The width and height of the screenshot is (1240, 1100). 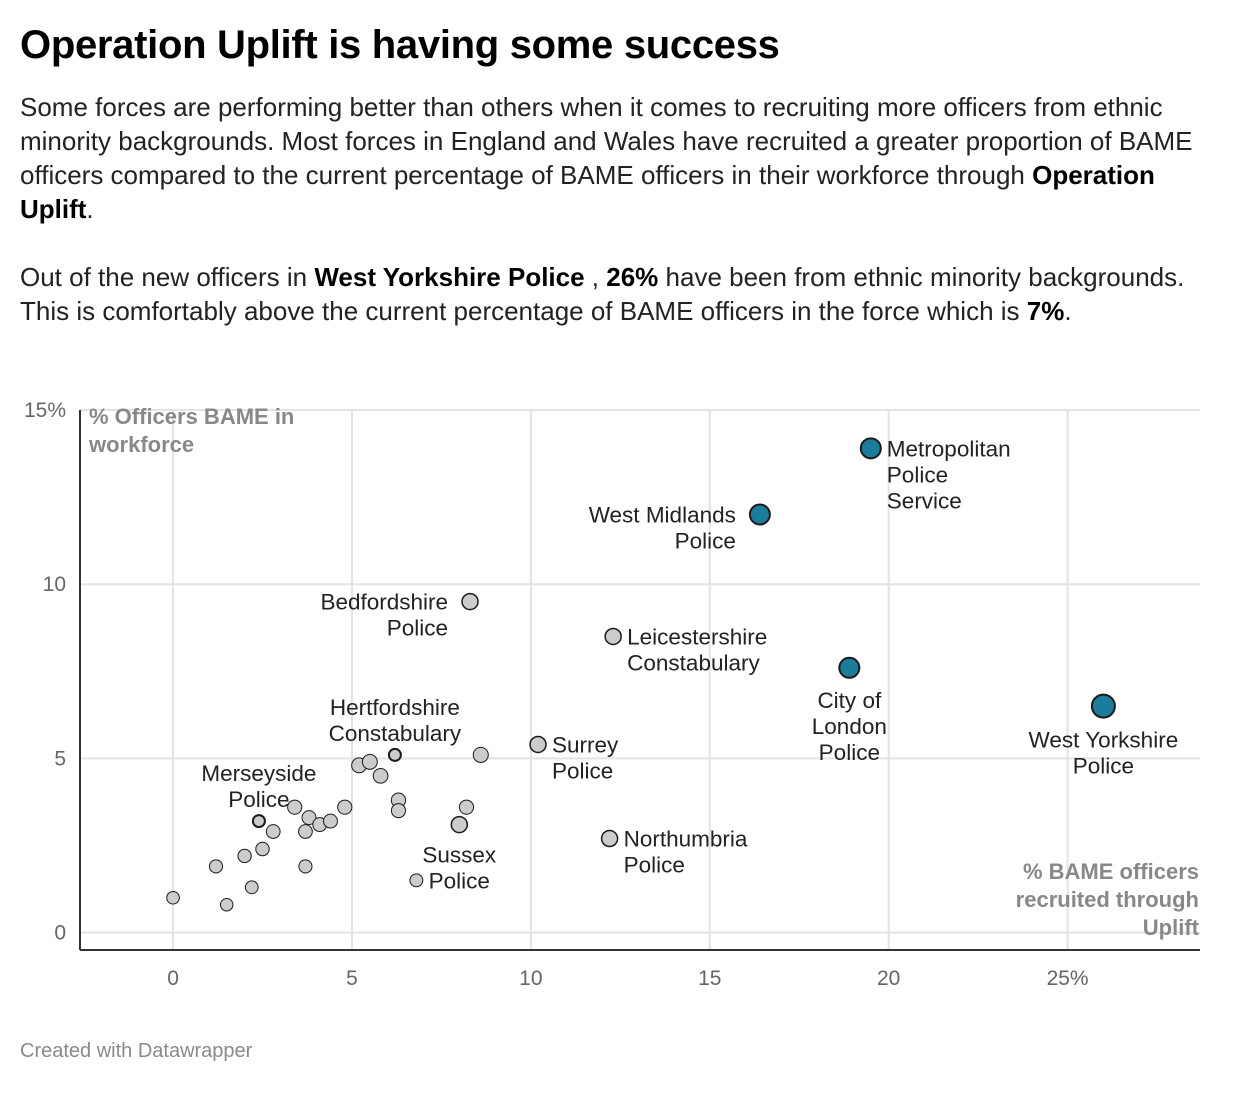 What do you see at coordinates (632, 277) in the screenshot?
I see `desc-bold: 26%` at bounding box center [632, 277].